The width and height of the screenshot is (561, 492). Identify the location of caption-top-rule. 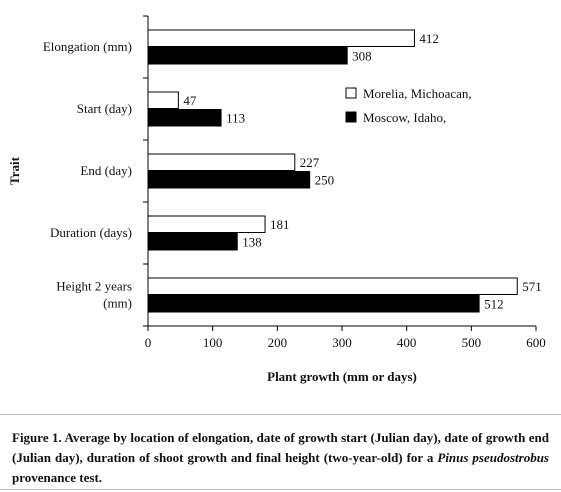
(280, 414).